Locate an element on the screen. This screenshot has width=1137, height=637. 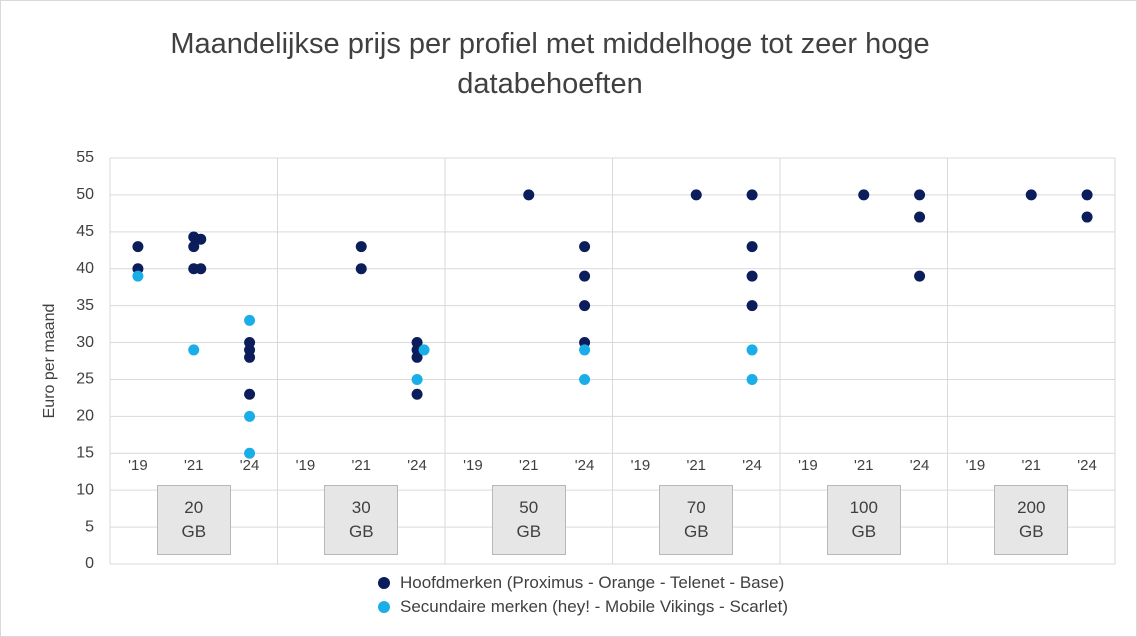
y-tick-label: 40 is located at coordinates (85, 268).